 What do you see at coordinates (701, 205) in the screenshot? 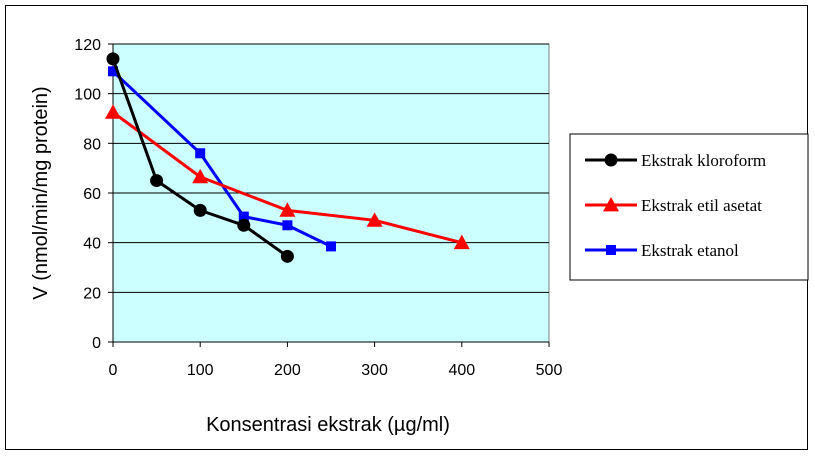
I see `legend-label: Ekstrak etil asetat` at bounding box center [701, 205].